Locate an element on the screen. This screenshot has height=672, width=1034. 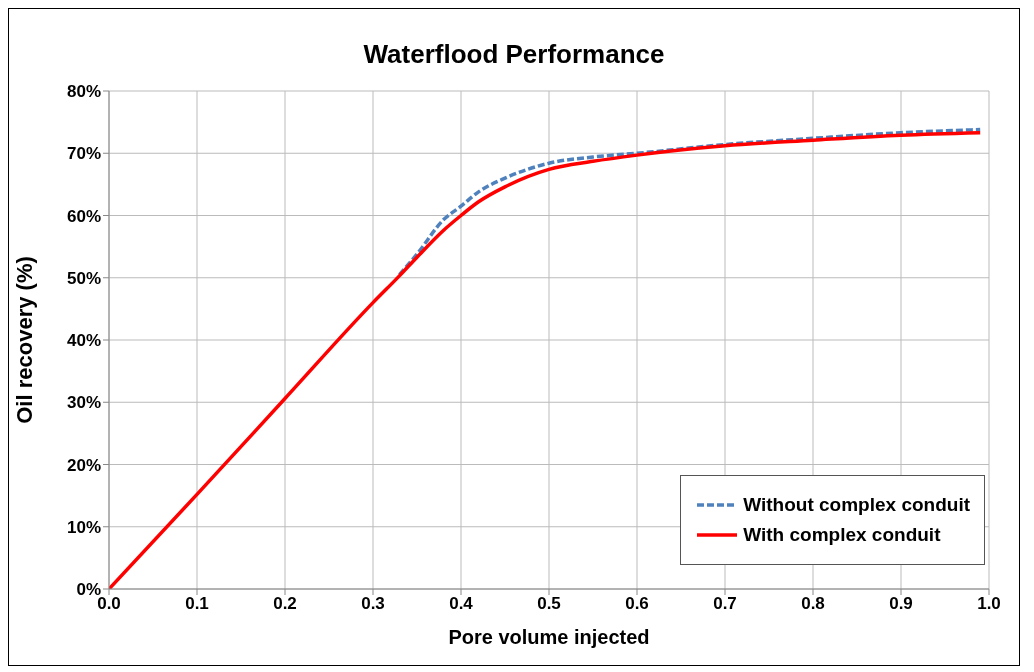
x-tick-label: 0.9 is located at coordinates (901, 604).